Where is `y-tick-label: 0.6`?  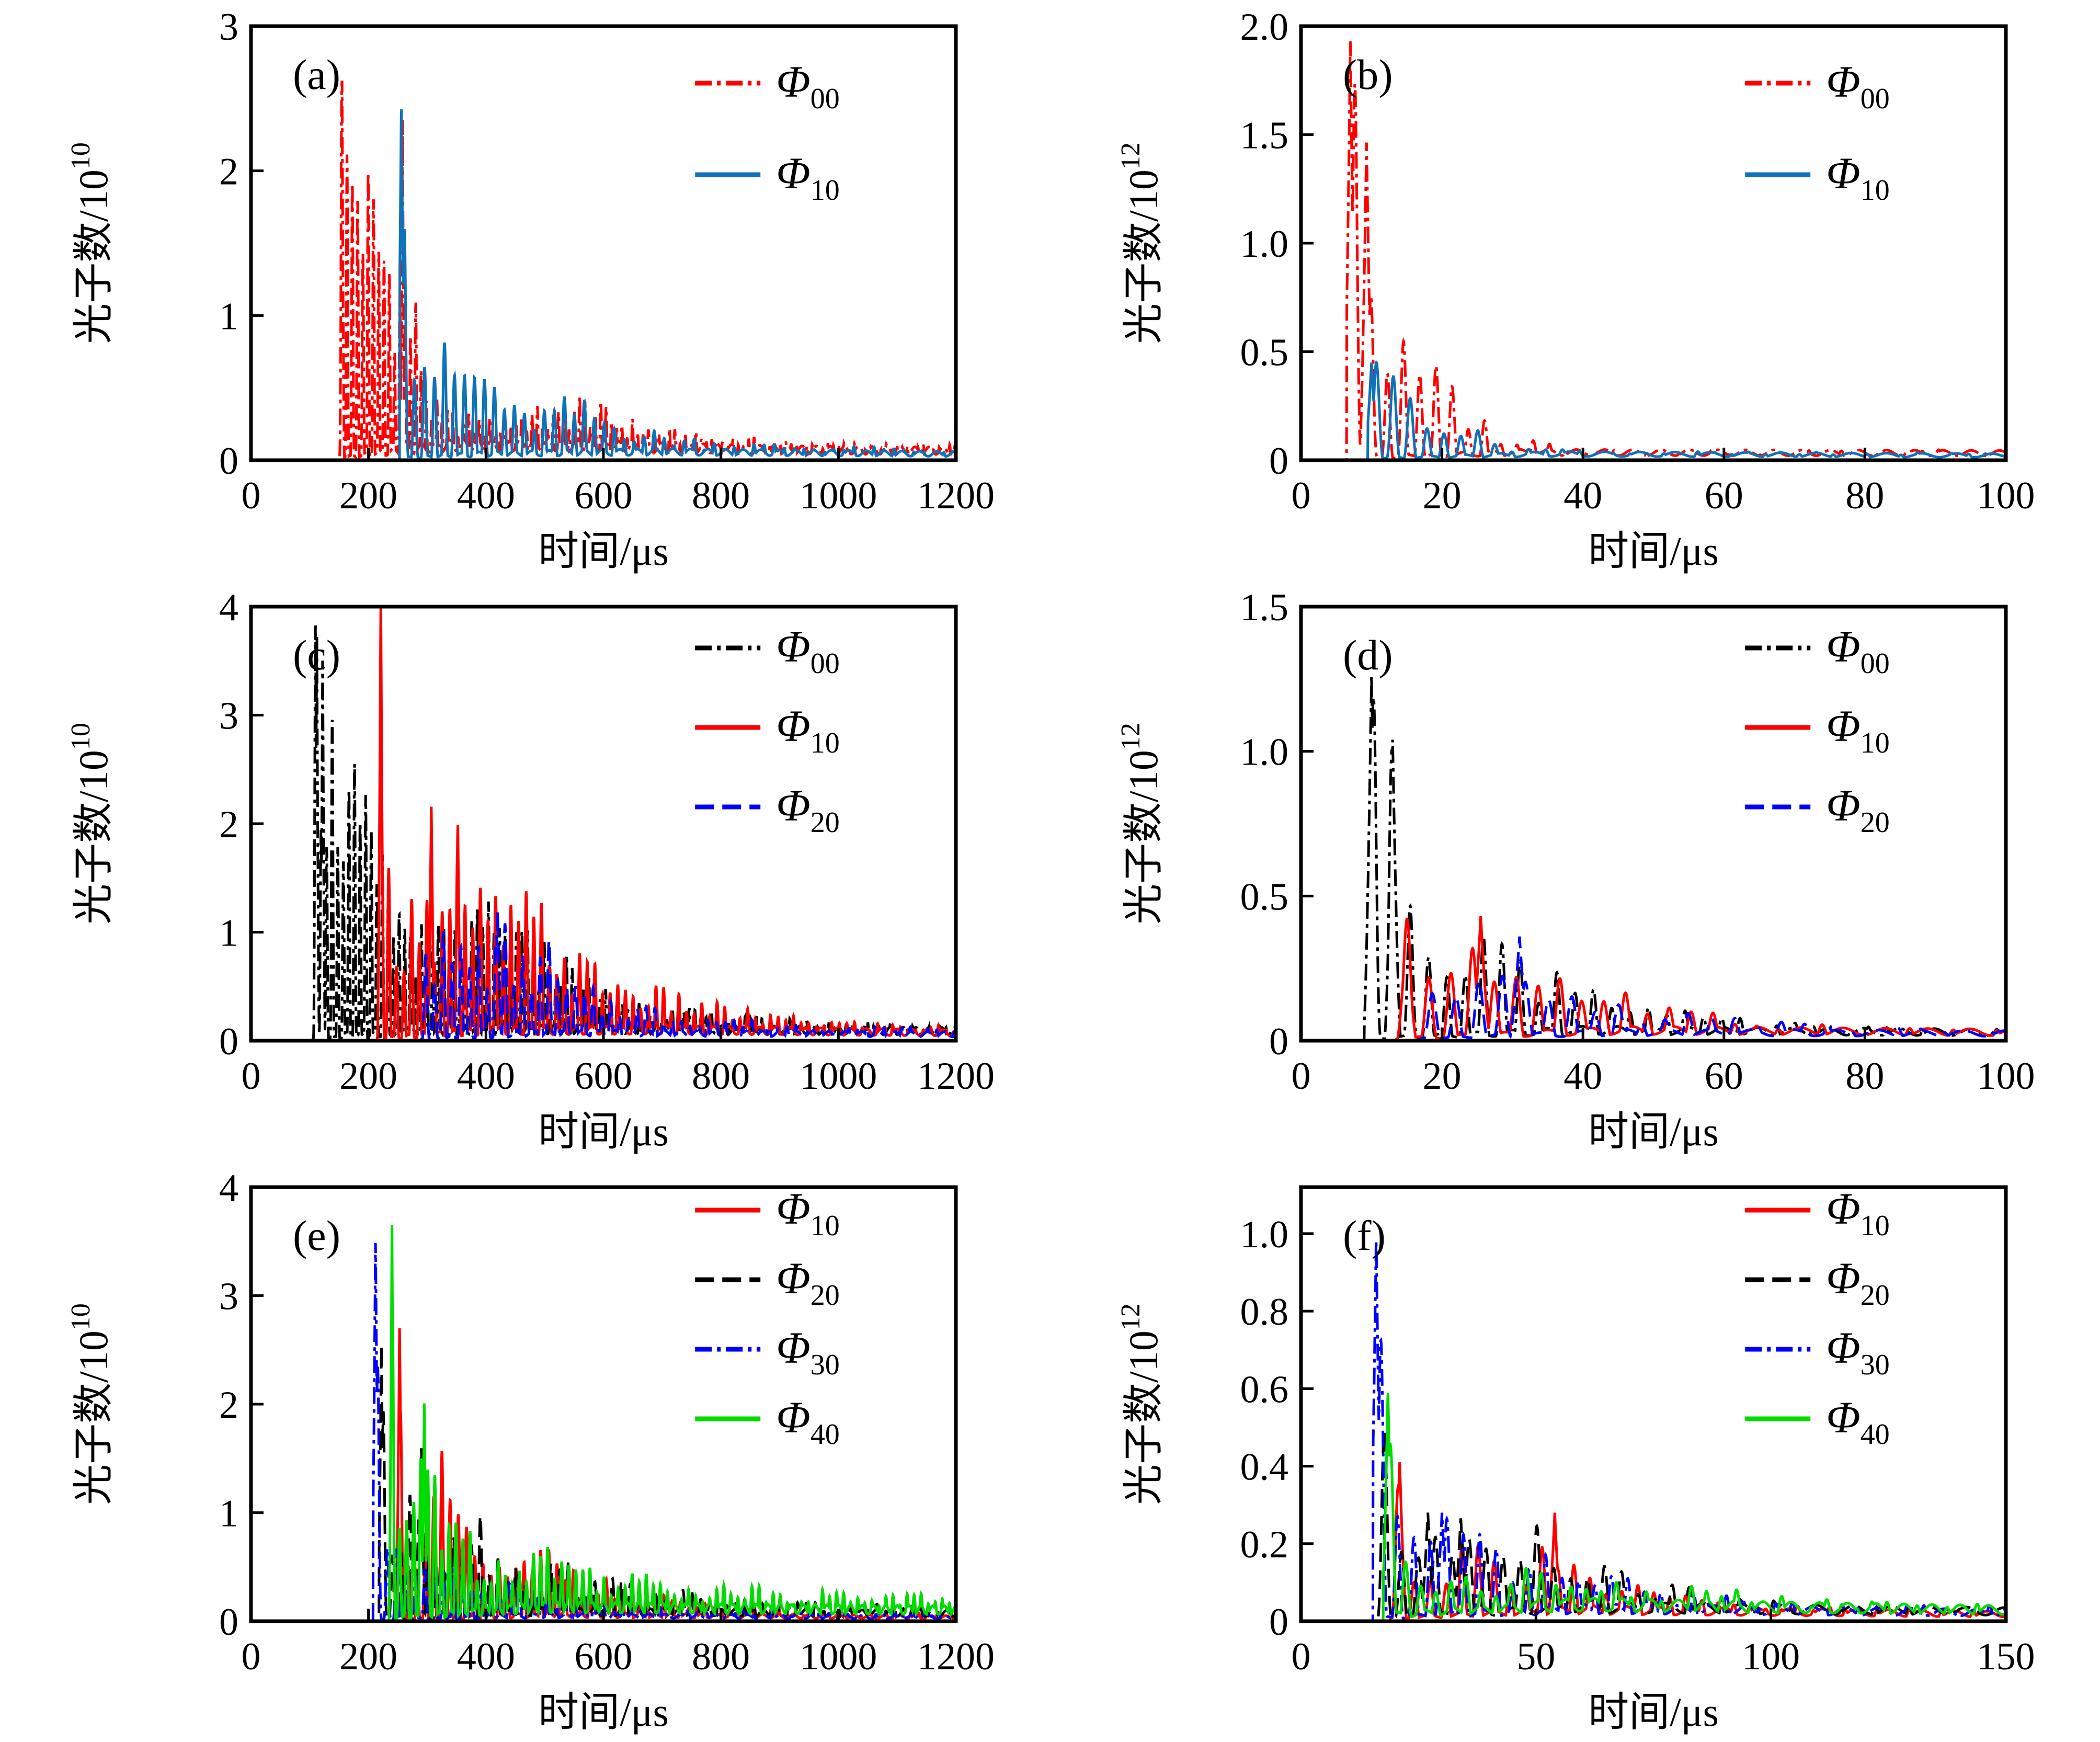
y-tick-label: 0.6 is located at coordinates (1264, 1389).